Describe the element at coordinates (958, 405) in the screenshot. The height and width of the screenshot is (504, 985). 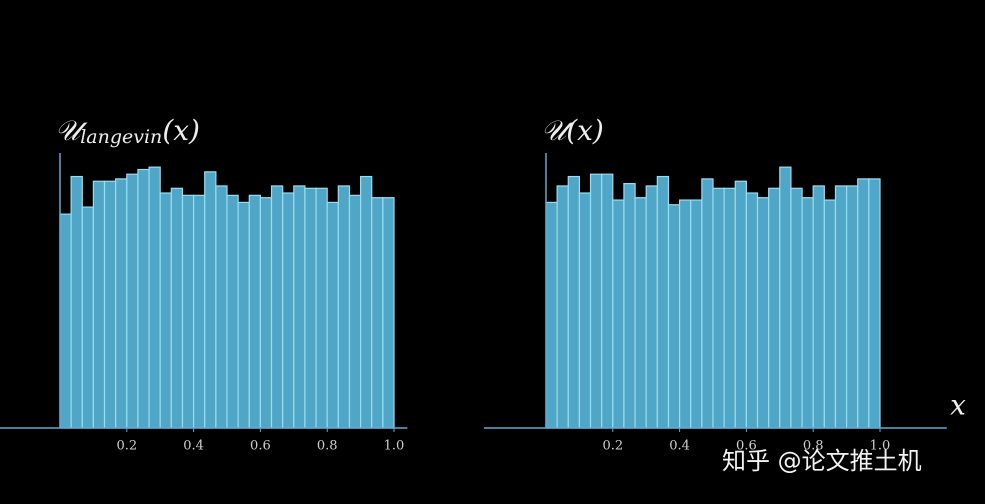
I see `x-axis-label: x` at that location.